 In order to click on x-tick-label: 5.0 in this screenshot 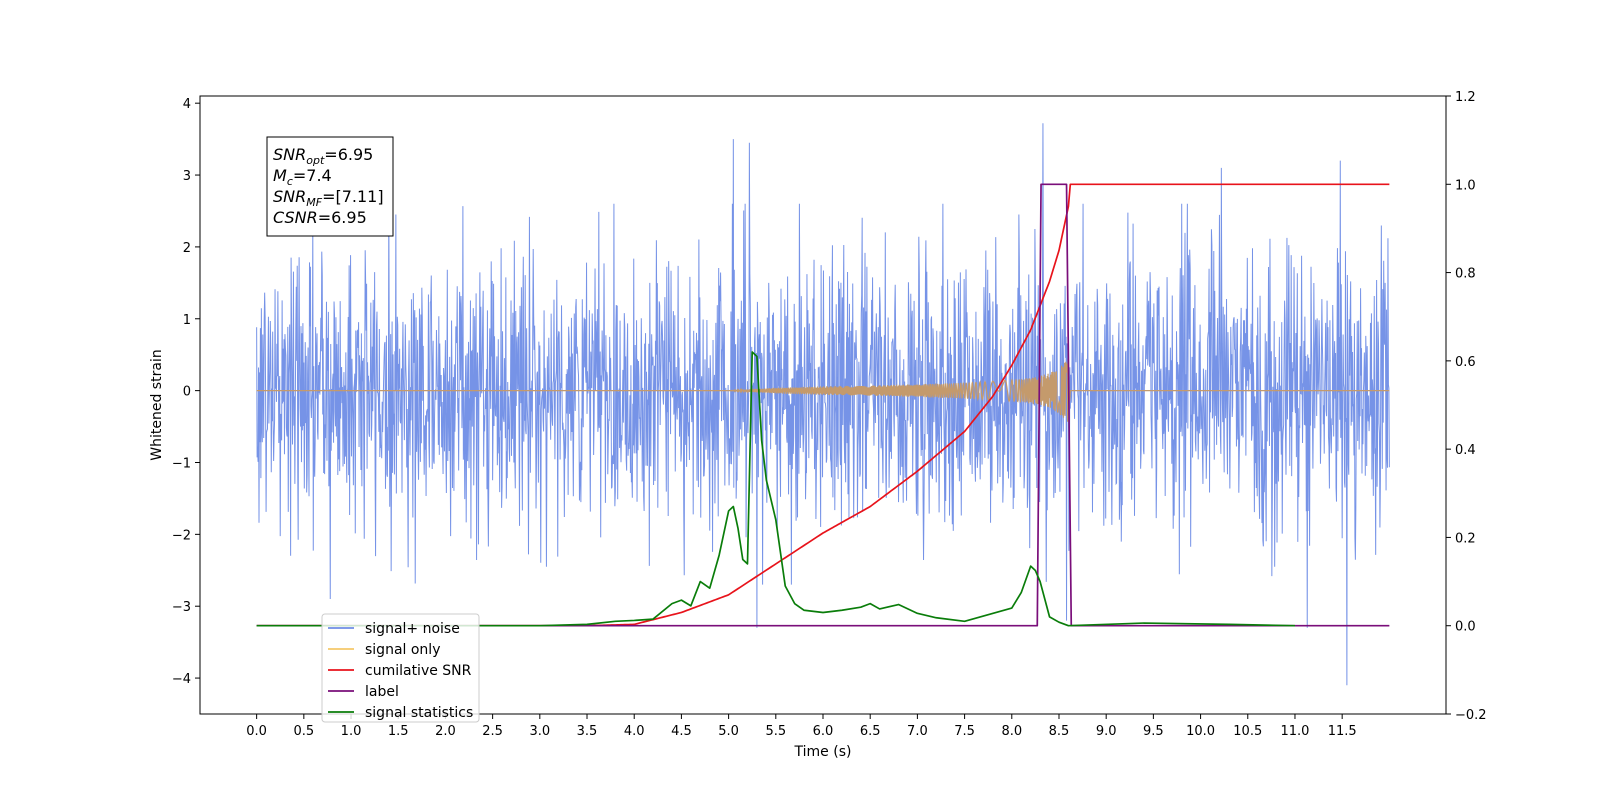, I will do `click(728, 731)`.